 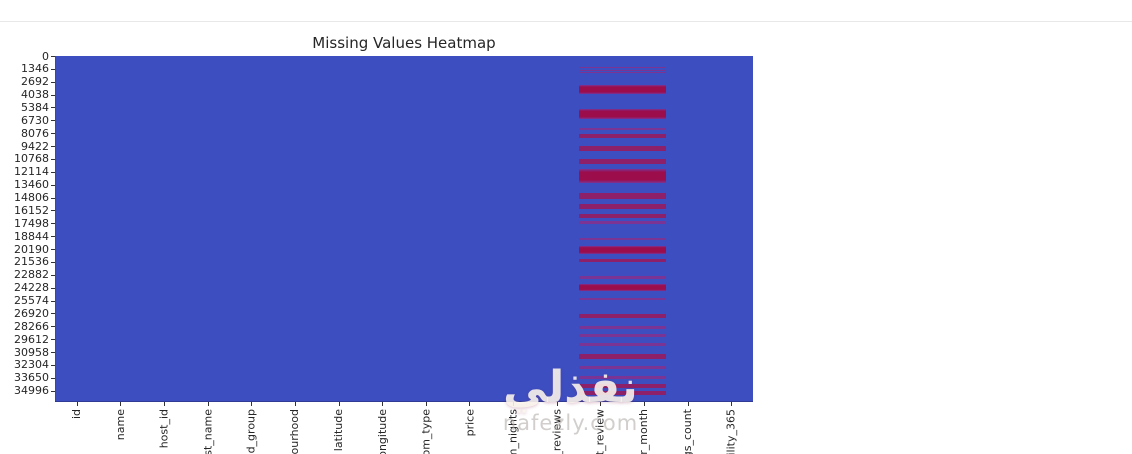 What do you see at coordinates (77, 414) in the screenshot?
I see `x-axis-column-label-text: id` at bounding box center [77, 414].